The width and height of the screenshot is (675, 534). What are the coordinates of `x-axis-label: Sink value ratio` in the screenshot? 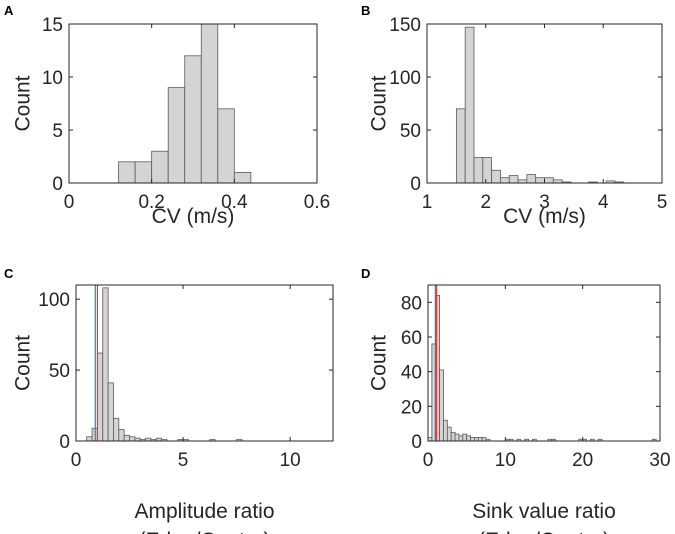 It's located at (544, 511).